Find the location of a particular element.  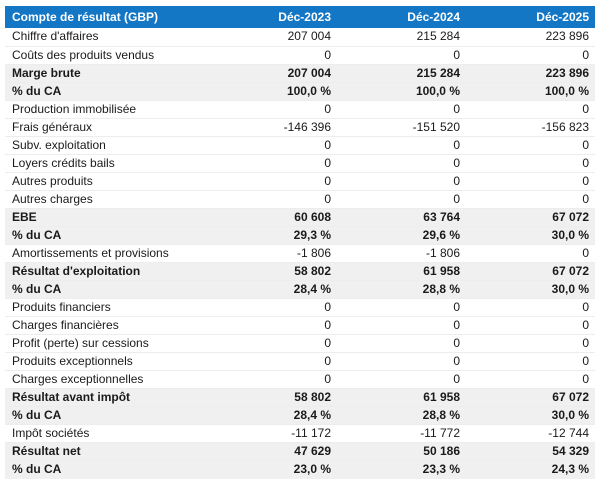

value-cell: -156 823 is located at coordinates (530, 127).